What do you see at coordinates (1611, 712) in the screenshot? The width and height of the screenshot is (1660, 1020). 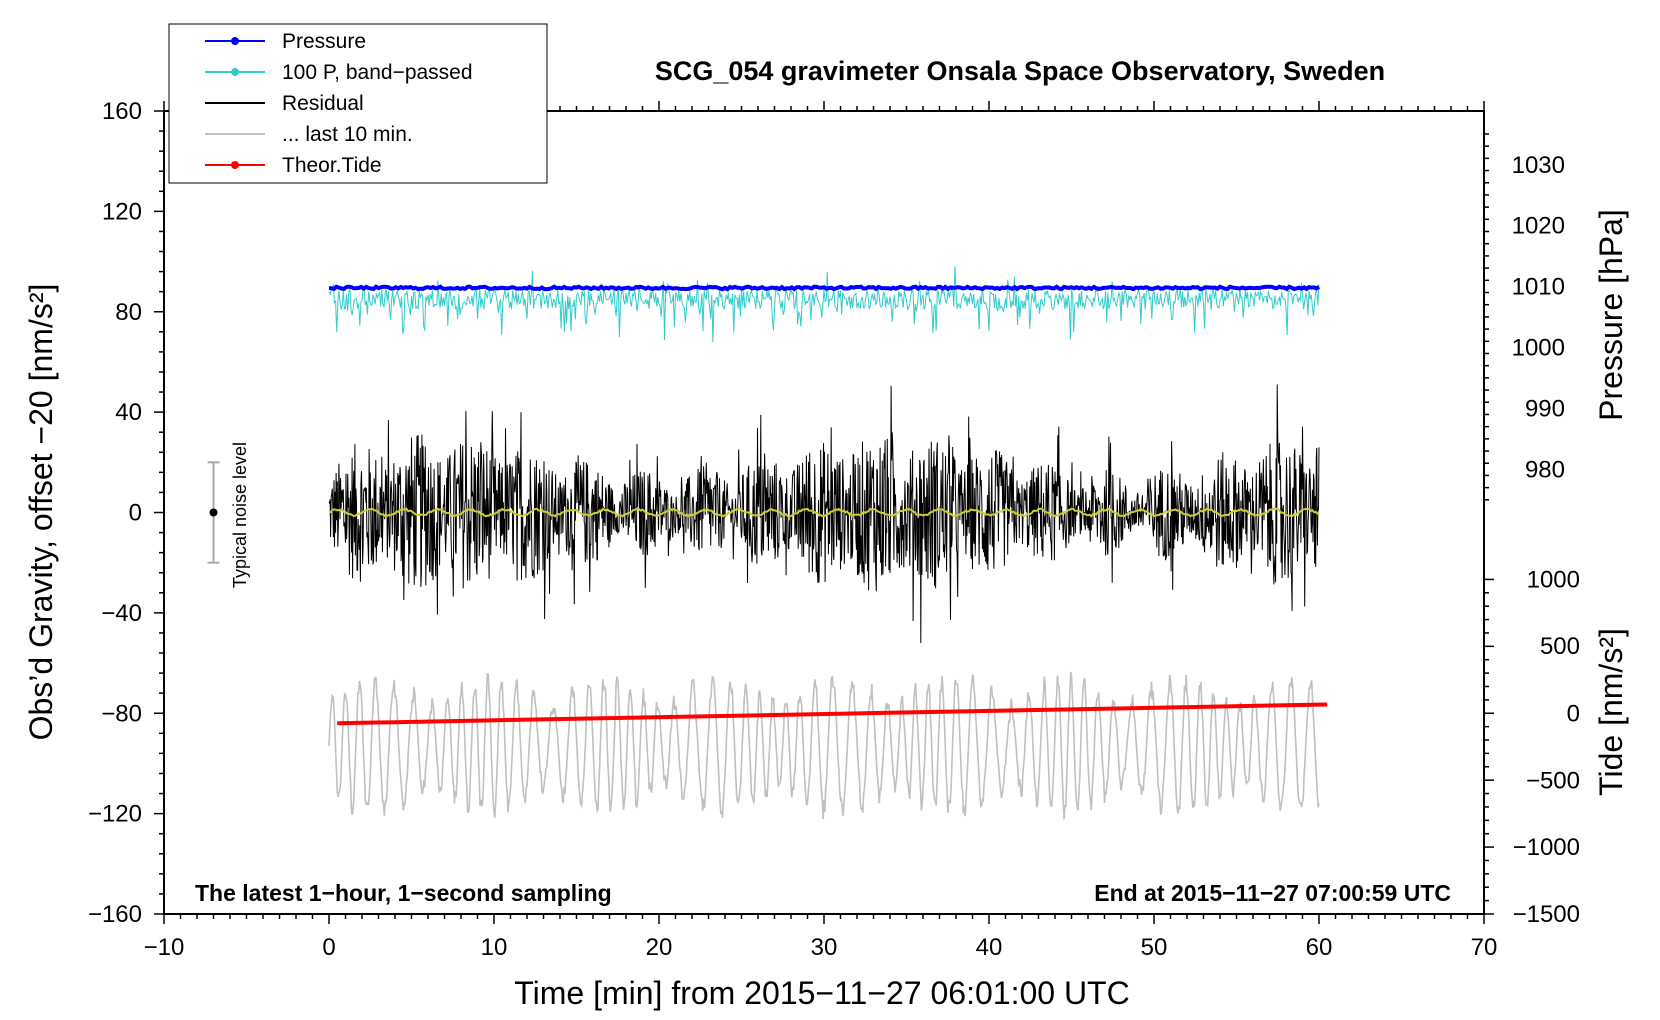 I see `y-axis-title-tide: Tide [nm/s²]` at bounding box center [1611, 712].